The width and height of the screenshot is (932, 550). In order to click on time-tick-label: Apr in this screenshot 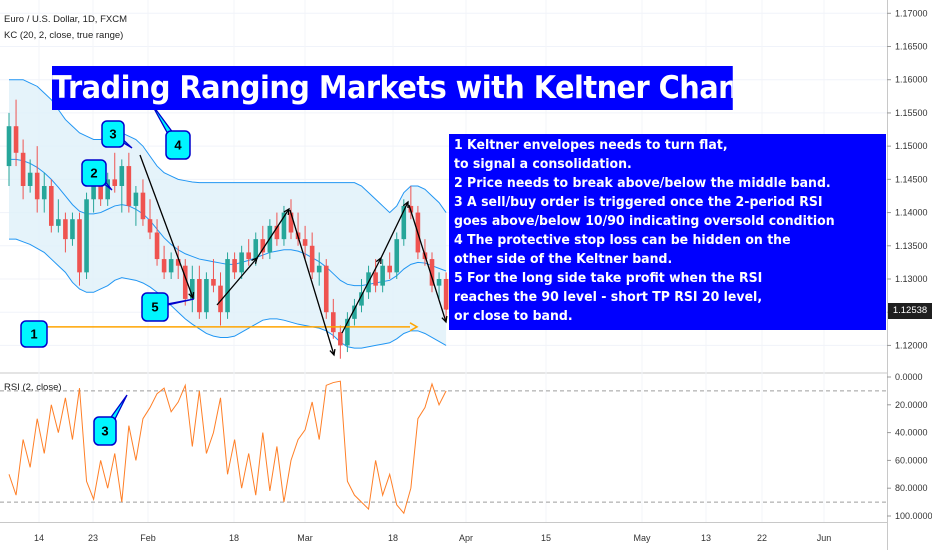, I will do `click(466, 538)`.